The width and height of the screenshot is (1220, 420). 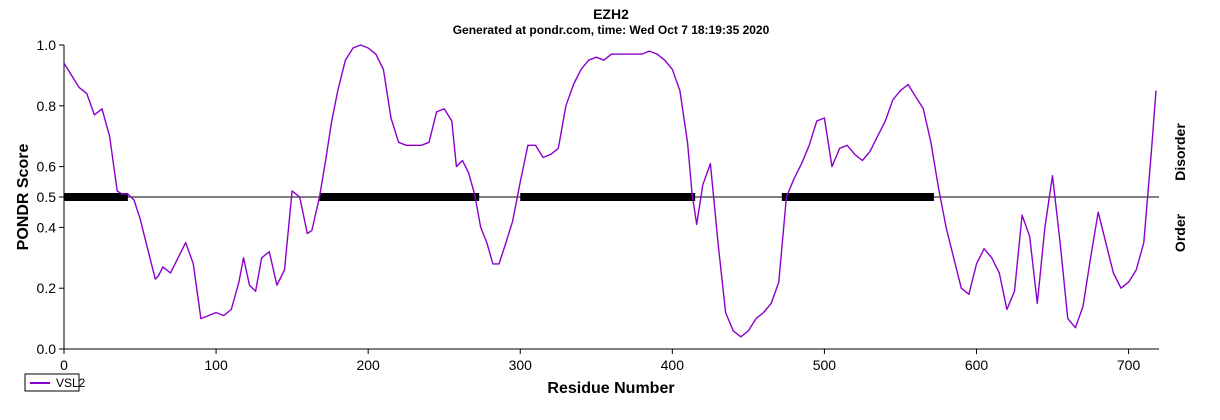 I want to click on order-label: Order, so click(x=1180, y=232).